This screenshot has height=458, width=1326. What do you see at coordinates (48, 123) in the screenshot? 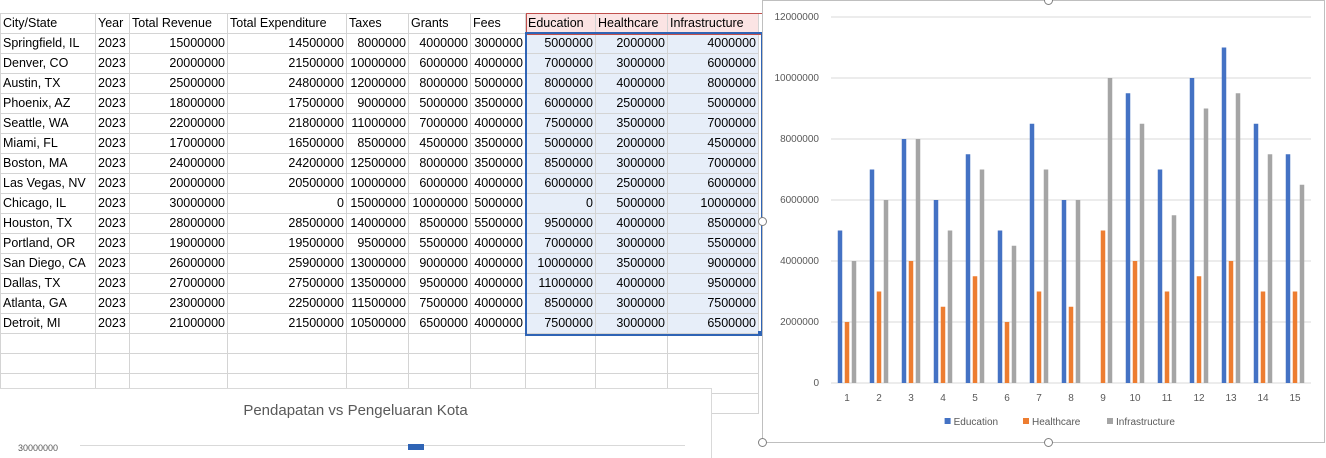
I see `cell: Seattle, WA` at bounding box center [48, 123].